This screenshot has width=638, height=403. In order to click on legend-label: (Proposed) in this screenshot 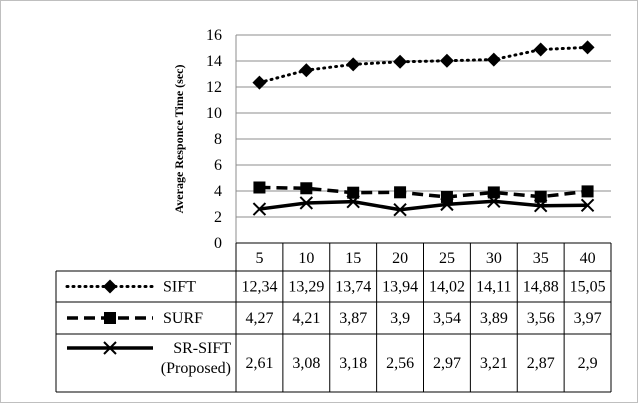, I will do `click(196, 368)`.